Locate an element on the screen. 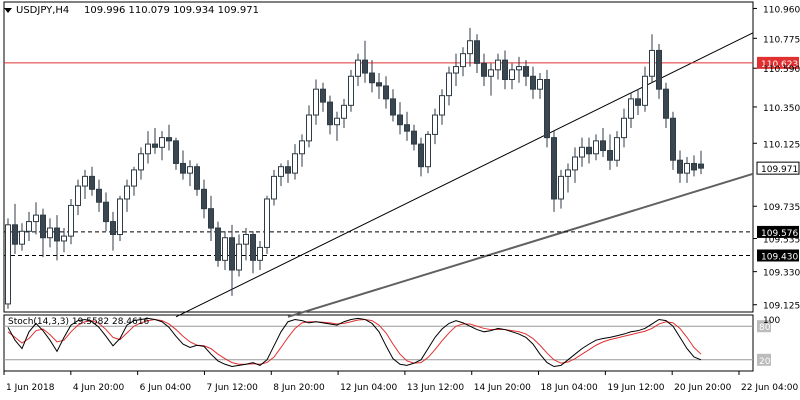 The image size is (800, 400). symbol-label: USDJPY,H4 is located at coordinates (42, 10).